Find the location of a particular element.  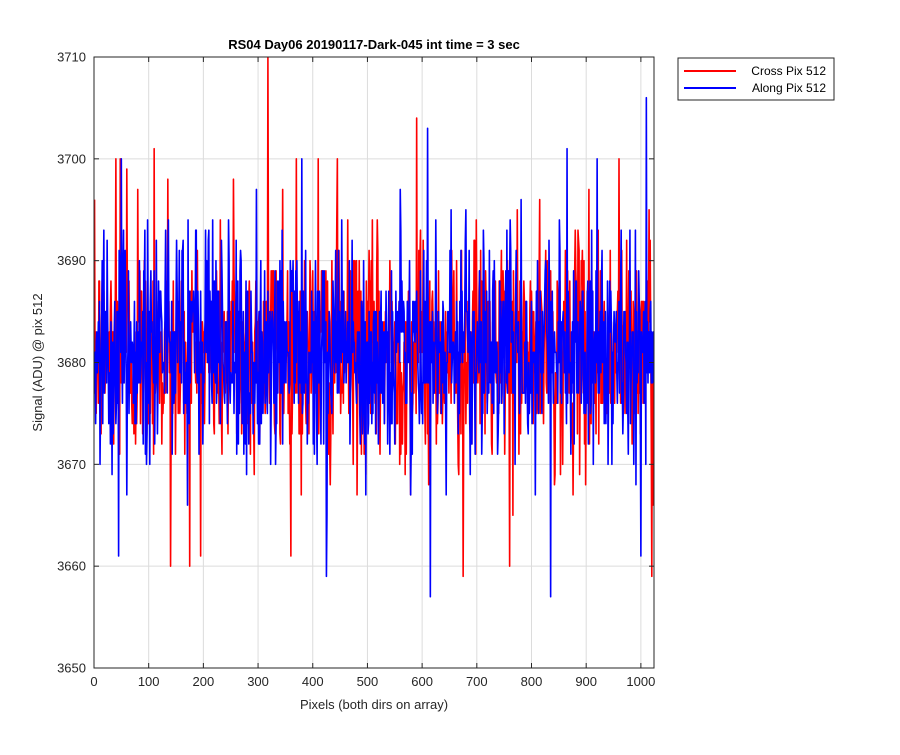

x-tick-label: 500 is located at coordinates (368, 681).